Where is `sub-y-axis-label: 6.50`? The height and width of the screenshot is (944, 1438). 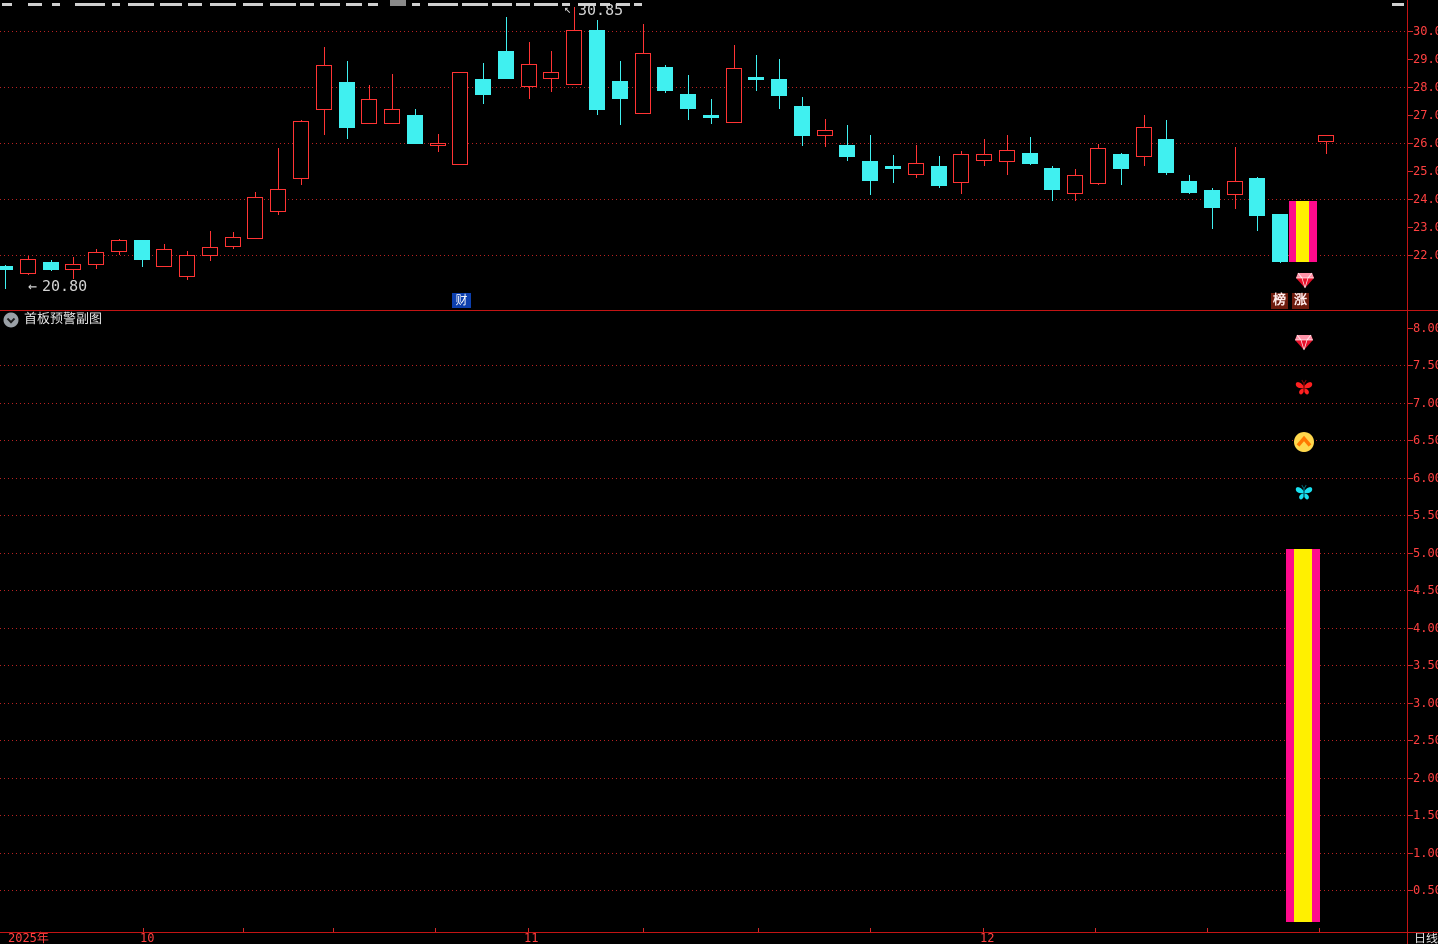 sub-y-axis-label: 6.50 is located at coordinates (1425, 440).